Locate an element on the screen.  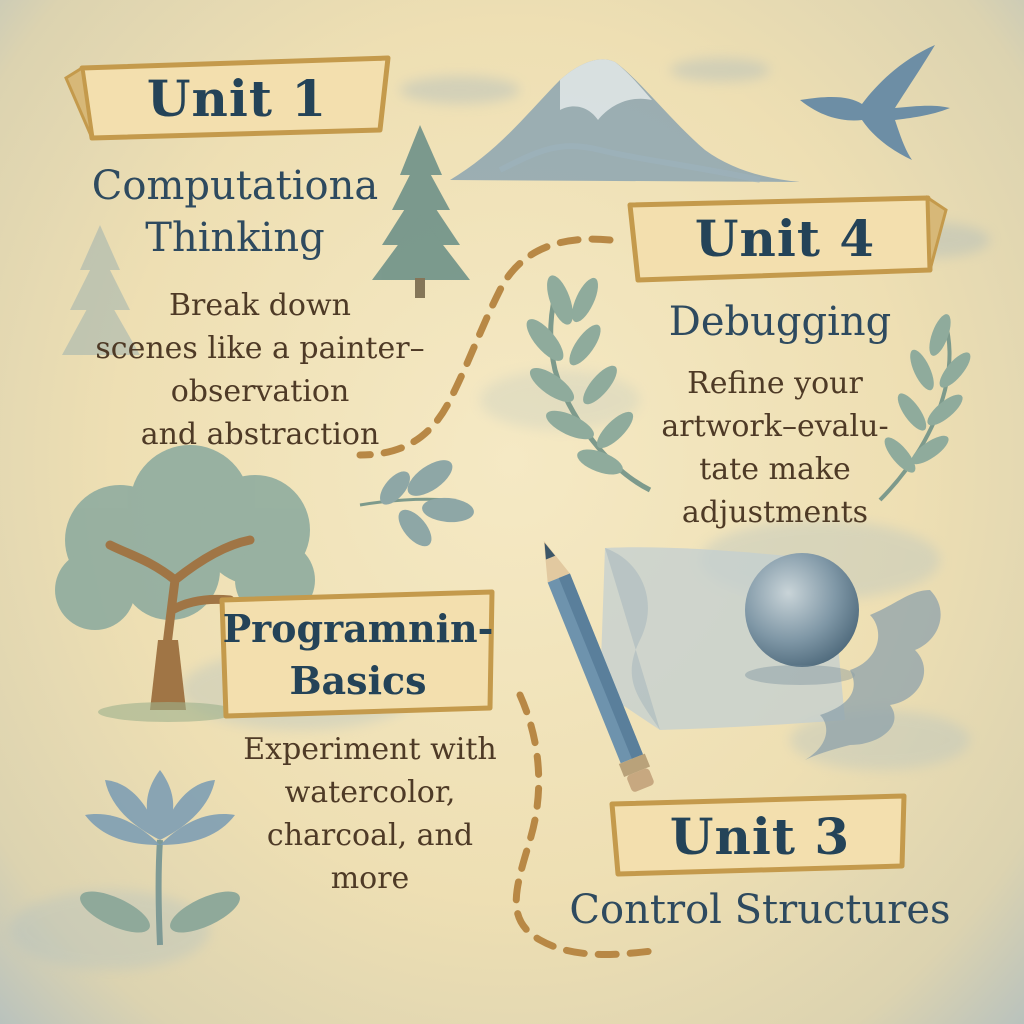
paper-sphere-icon is located at coordinates (729, 638).